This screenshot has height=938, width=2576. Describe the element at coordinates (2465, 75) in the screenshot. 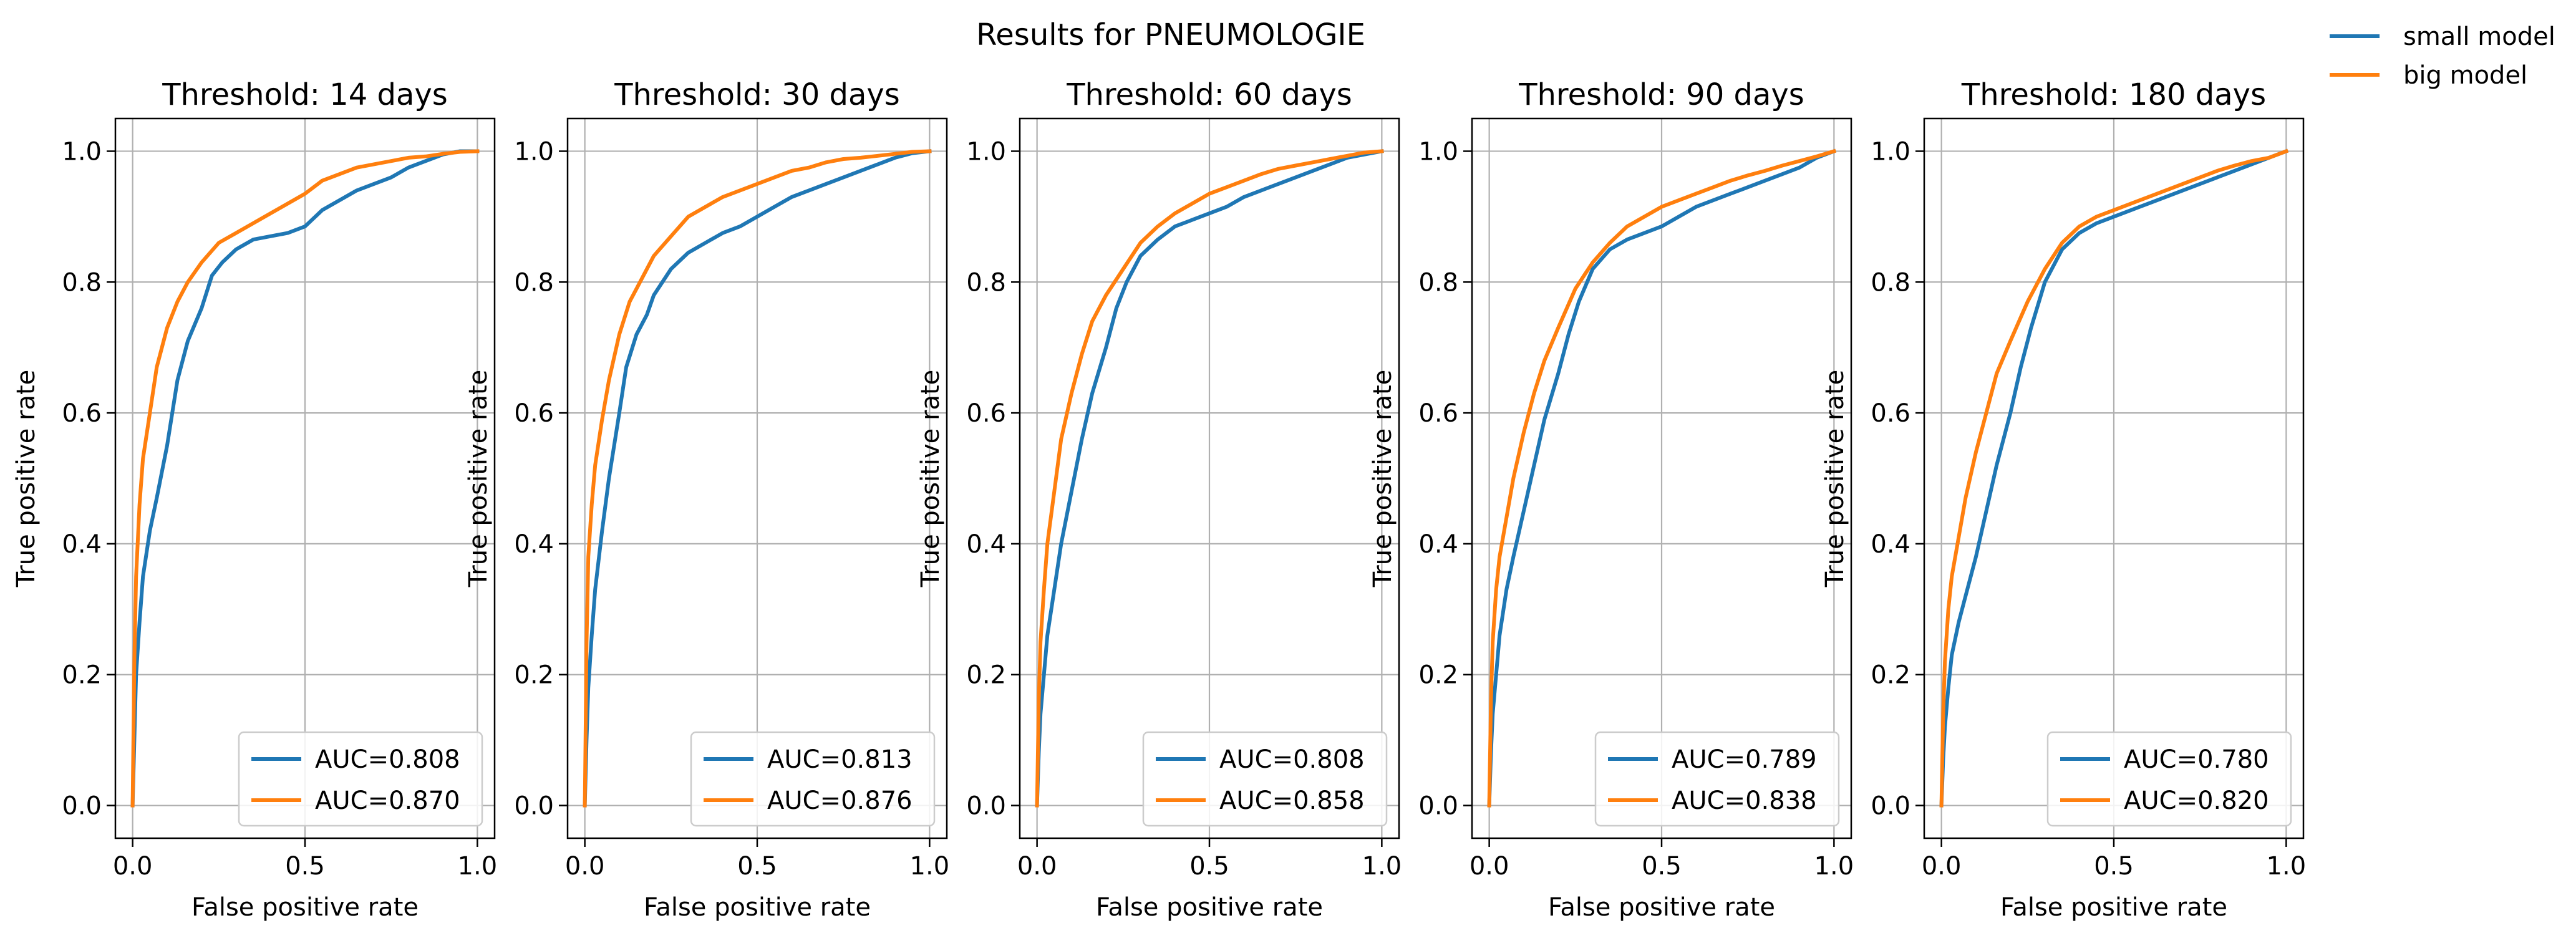

I see `figure-legend-entry: big model` at that location.